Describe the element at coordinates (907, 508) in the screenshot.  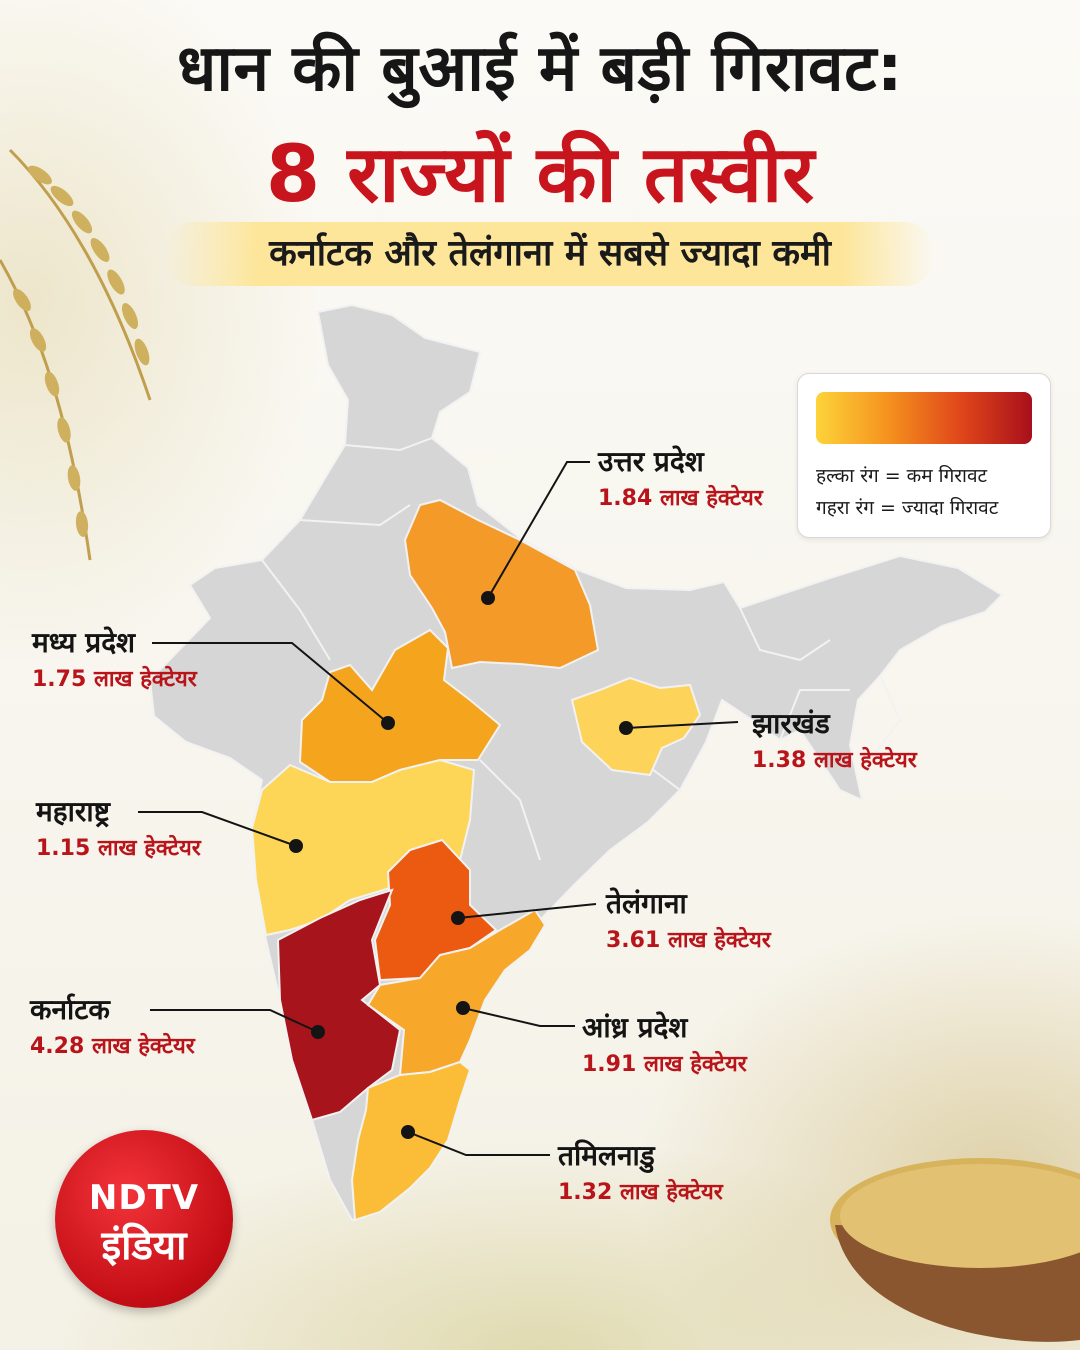
I see `legend-dark-text: गहरा रंग = ज्यादा गिरावट` at that location.